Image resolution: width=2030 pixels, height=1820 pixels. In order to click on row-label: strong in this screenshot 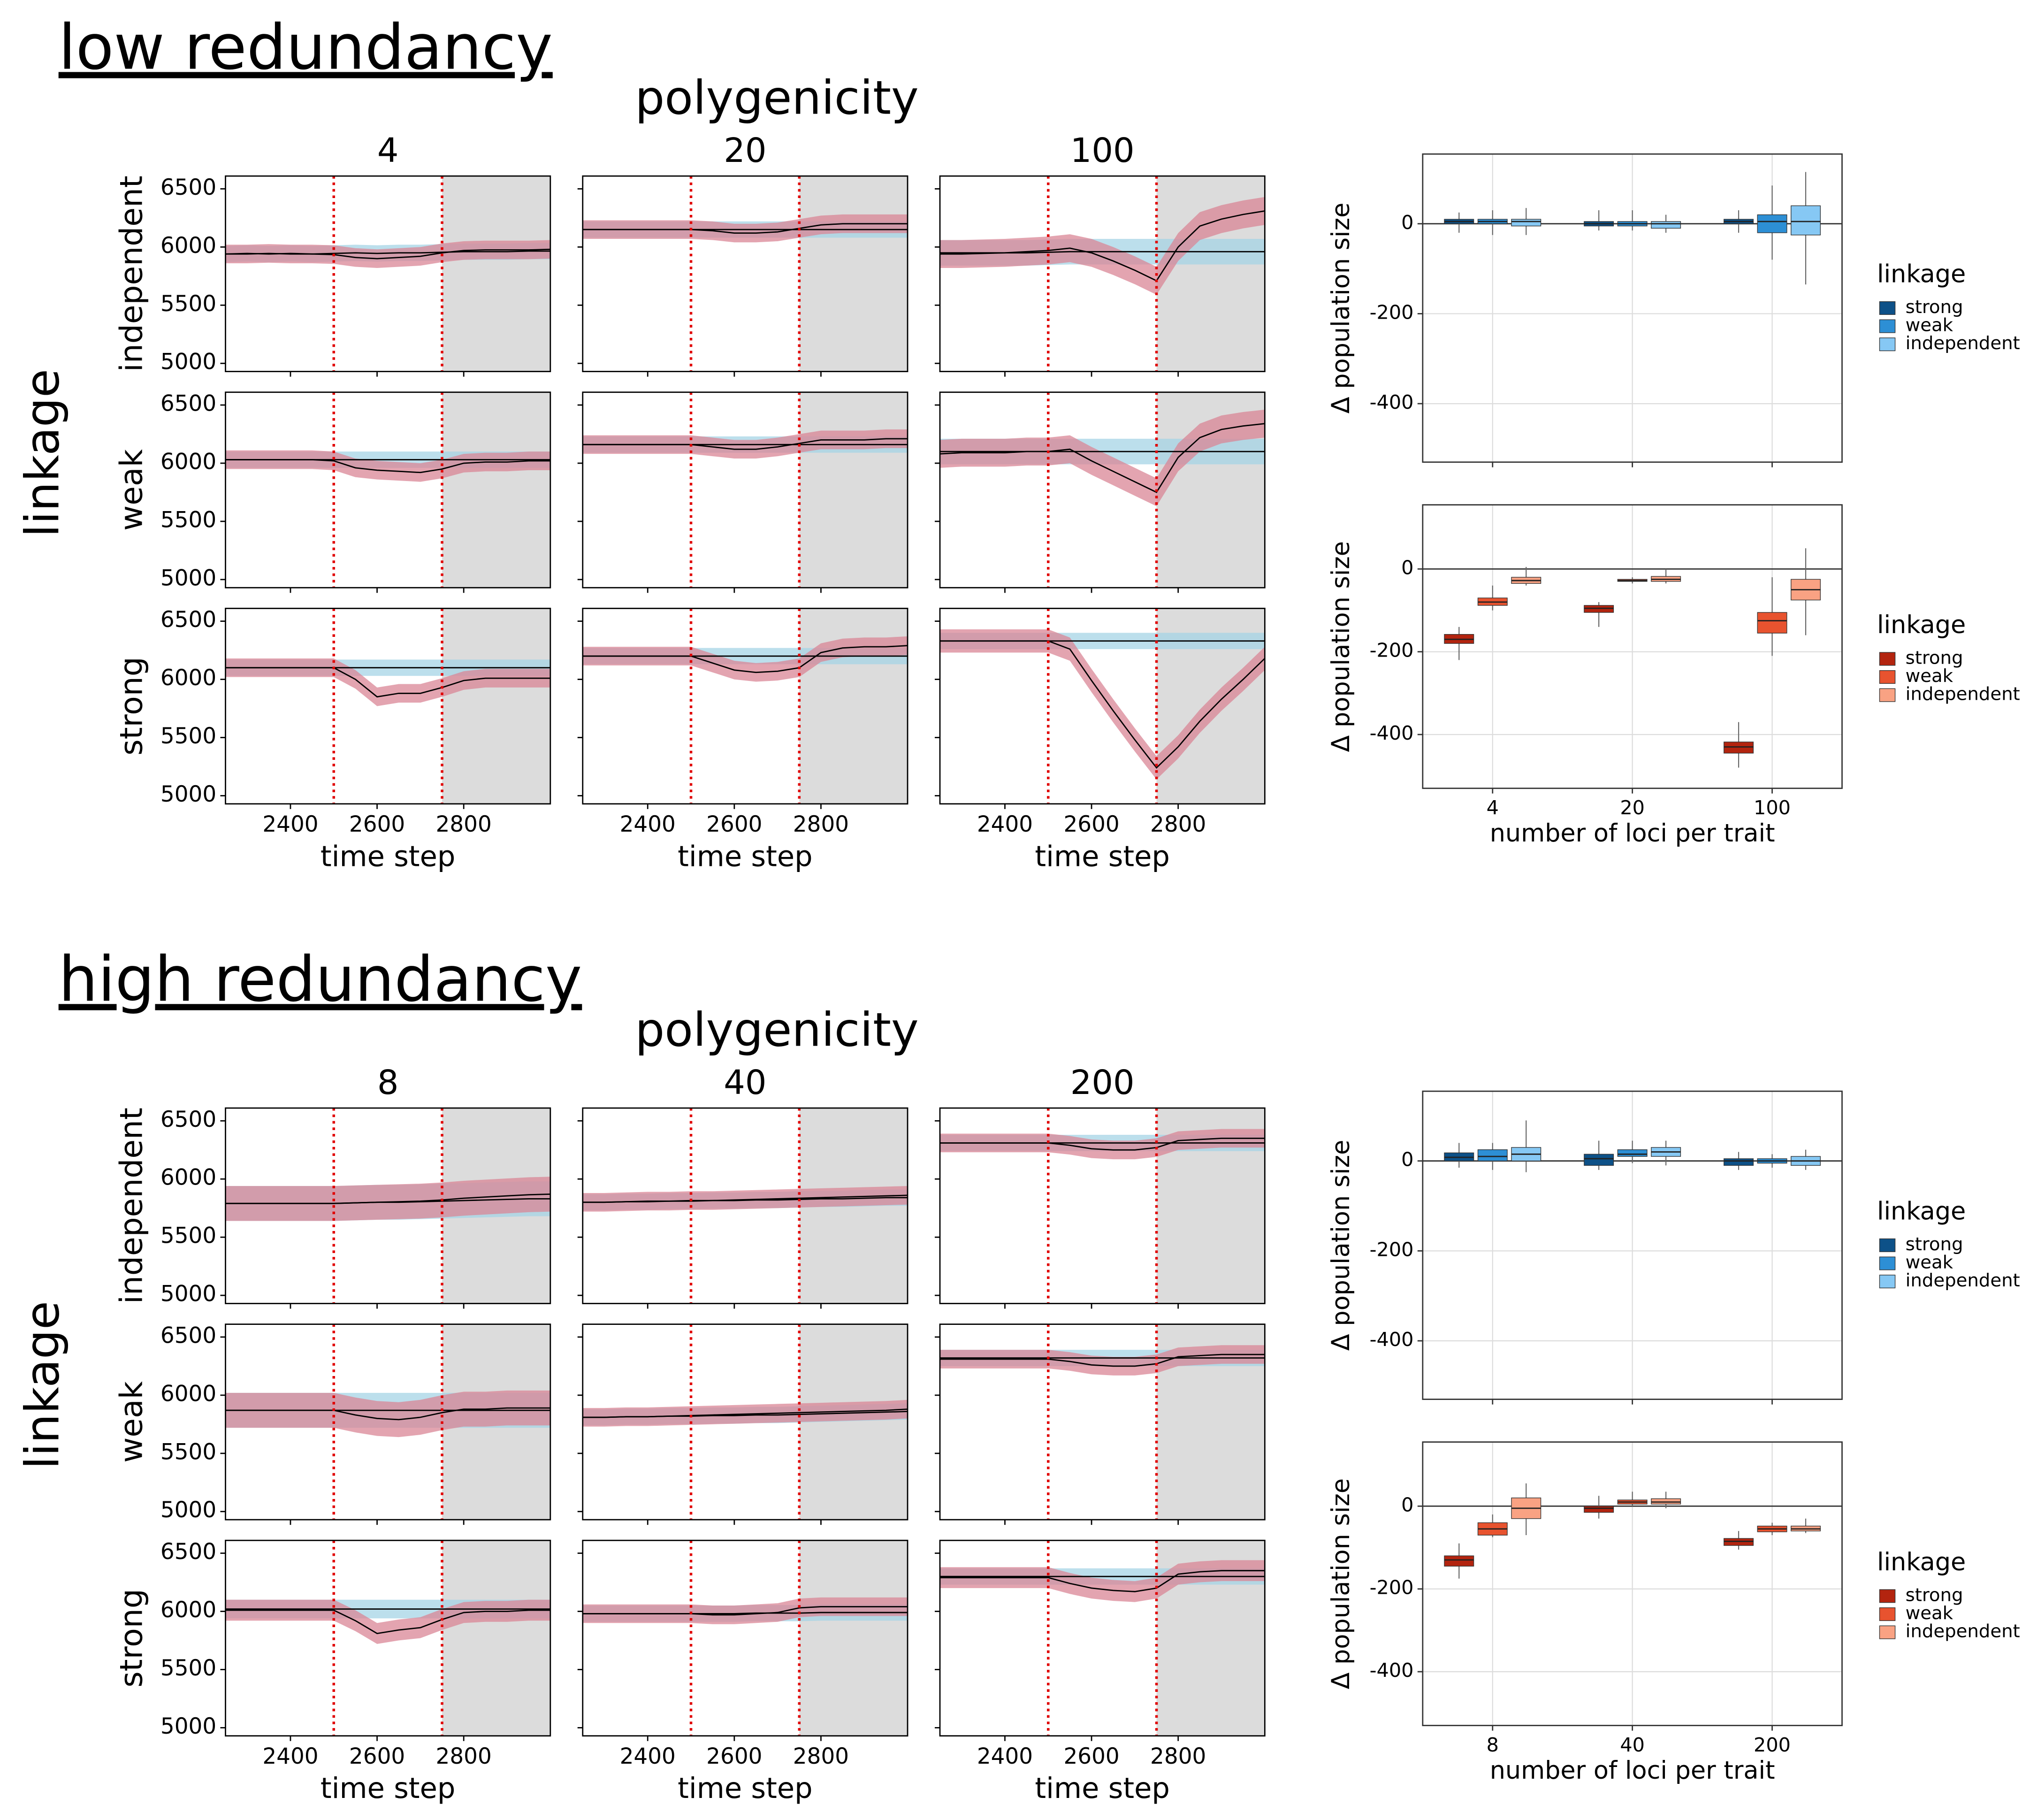, I will do `click(132, 1638)`.